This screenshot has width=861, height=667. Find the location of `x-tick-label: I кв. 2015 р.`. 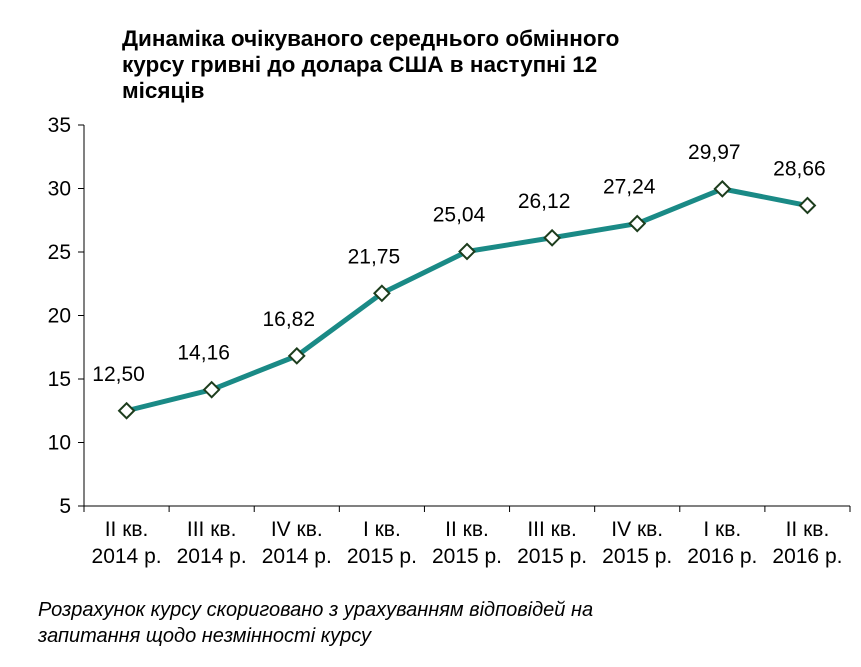

x-tick-label: I кв. 2015 р. is located at coordinates (382, 543).